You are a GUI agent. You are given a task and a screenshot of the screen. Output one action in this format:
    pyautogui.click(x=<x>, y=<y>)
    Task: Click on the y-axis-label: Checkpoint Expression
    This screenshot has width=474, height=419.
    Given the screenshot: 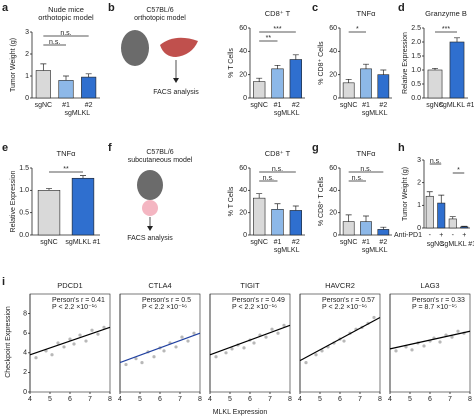 What is the action you would take?
    pyautogui.click(x=8, y=342)
    